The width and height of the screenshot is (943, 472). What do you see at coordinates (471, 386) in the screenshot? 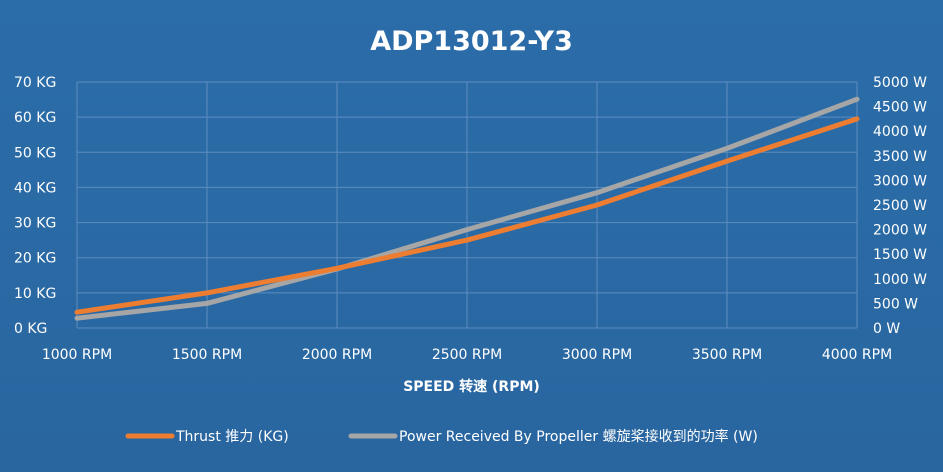
I see `x-axis-title: SPEED 转速 (RPM)` at bounding box center [471, 386].